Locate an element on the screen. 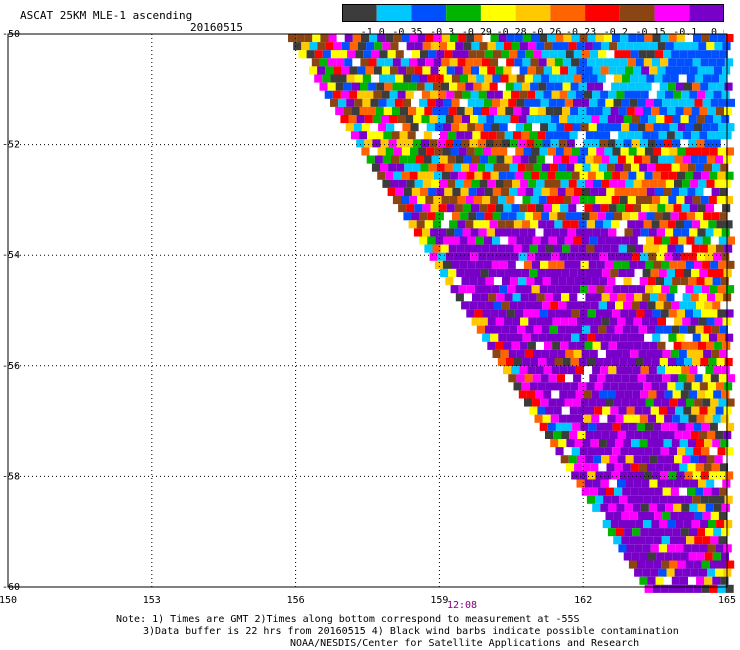  map-title: ASCAT 25KM MLE-1 ascending is located at coordinates (106, 15).